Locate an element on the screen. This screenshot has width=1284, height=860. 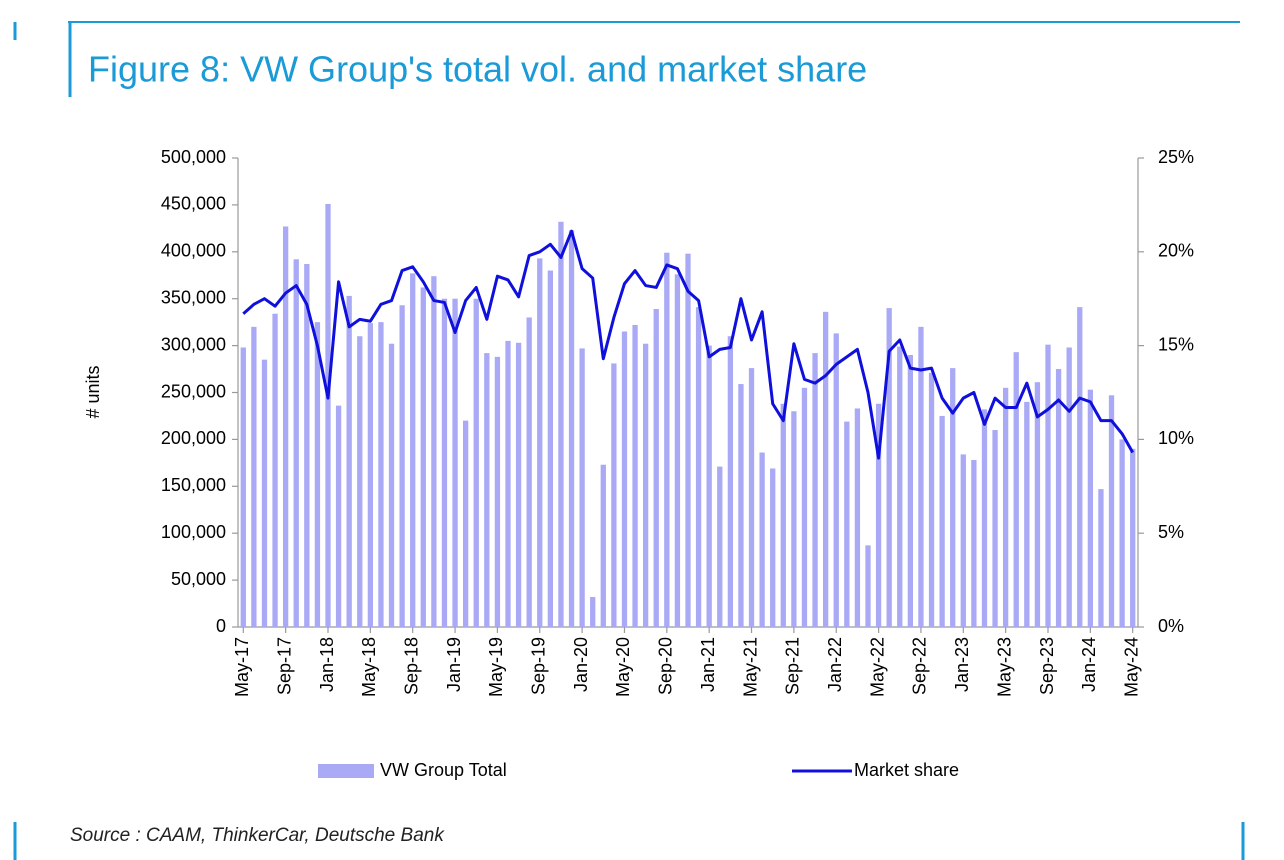
y-tick-label: 300,000 is located at coordinates (193, 344).